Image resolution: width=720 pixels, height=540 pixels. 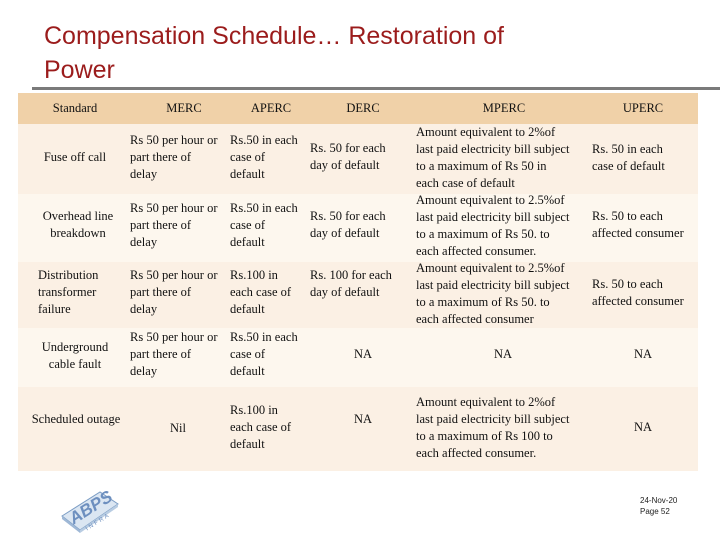 I want to click on header-uperc: UPERC, so click(x=643, y=108).